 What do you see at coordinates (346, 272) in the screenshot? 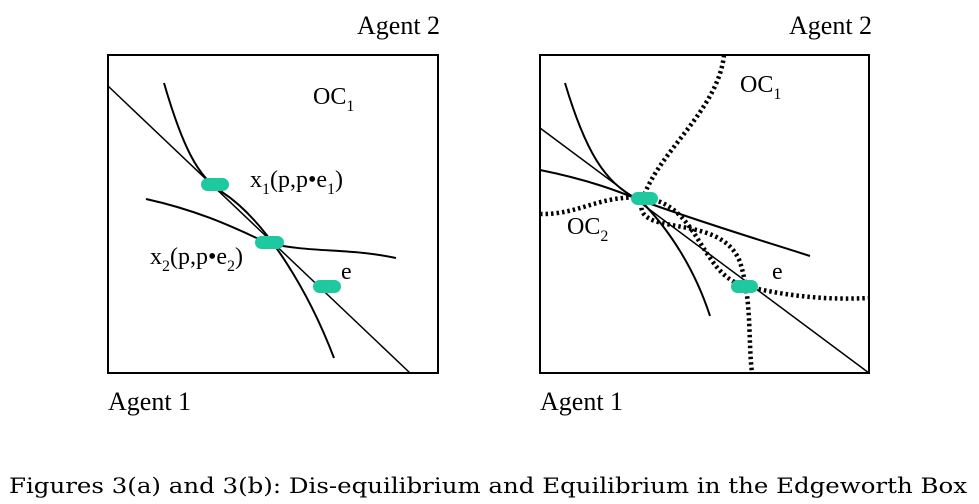
I see `left-endowment-label: e` at bounding box center [346, 272].